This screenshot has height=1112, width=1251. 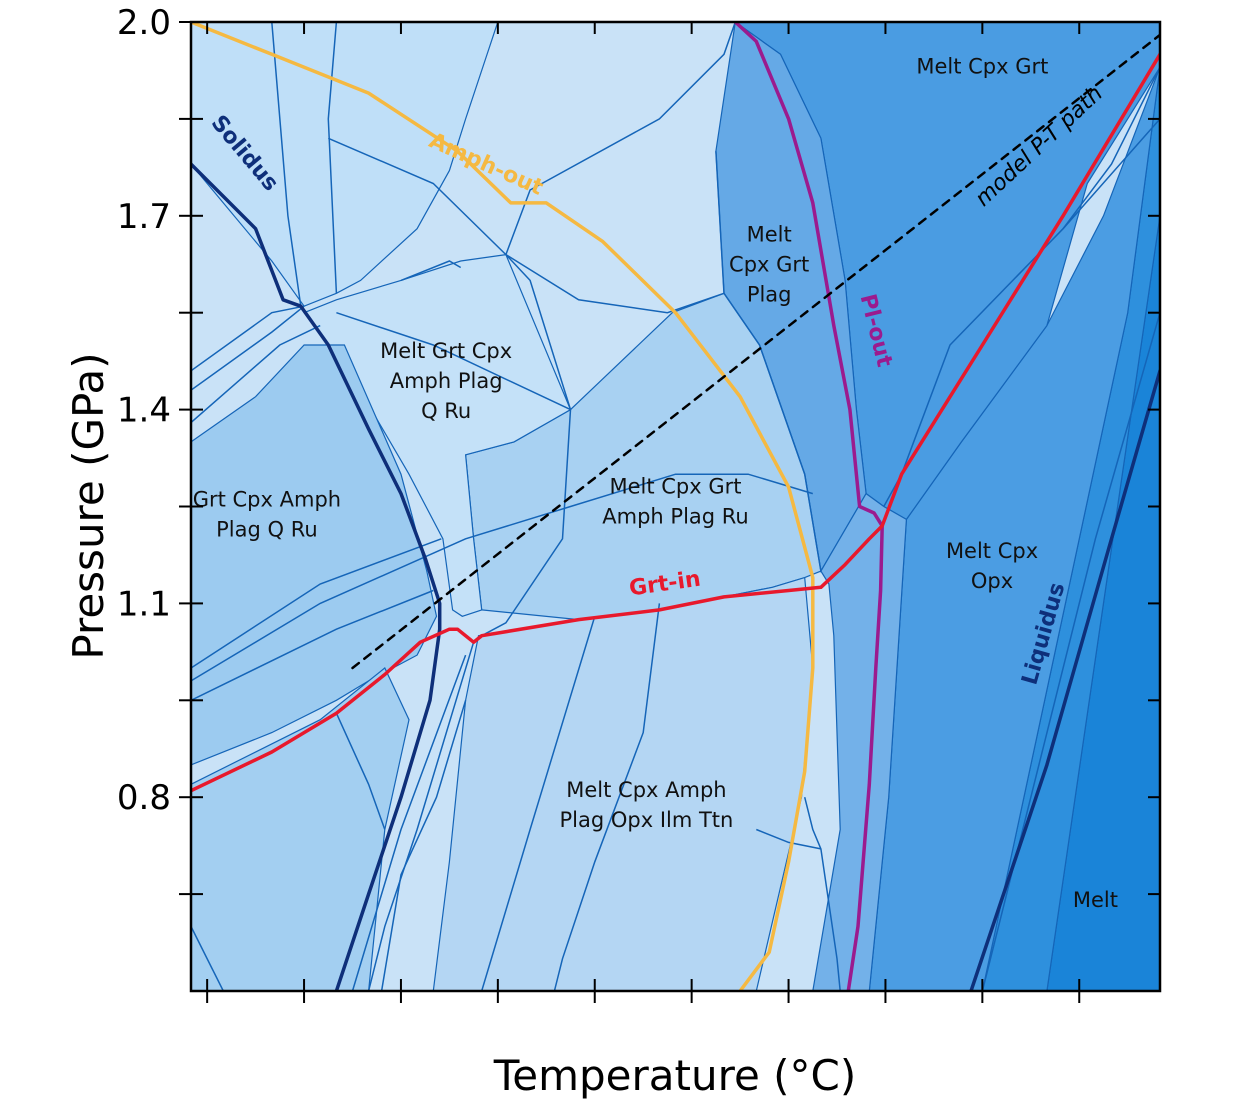 What do you see at coordinates (769, 265) in the screenshot?
I see `label-melt-cpx-grt-plag: Melt Cpx Grt Plag` at bounding box center [769, 265].